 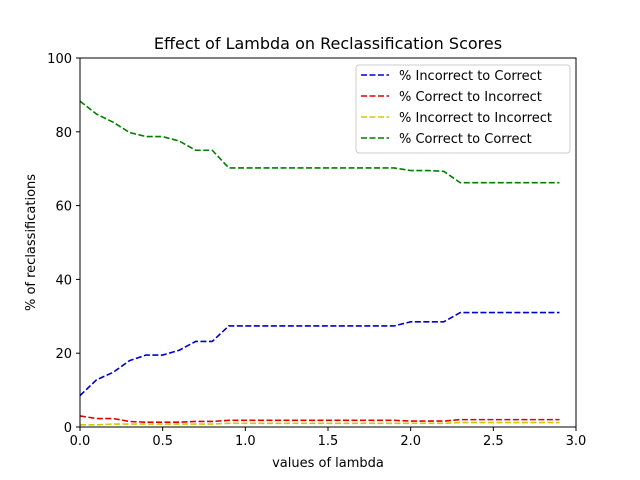 I want to click on x-tick-label: 0.5, so click(x=162, y=441).